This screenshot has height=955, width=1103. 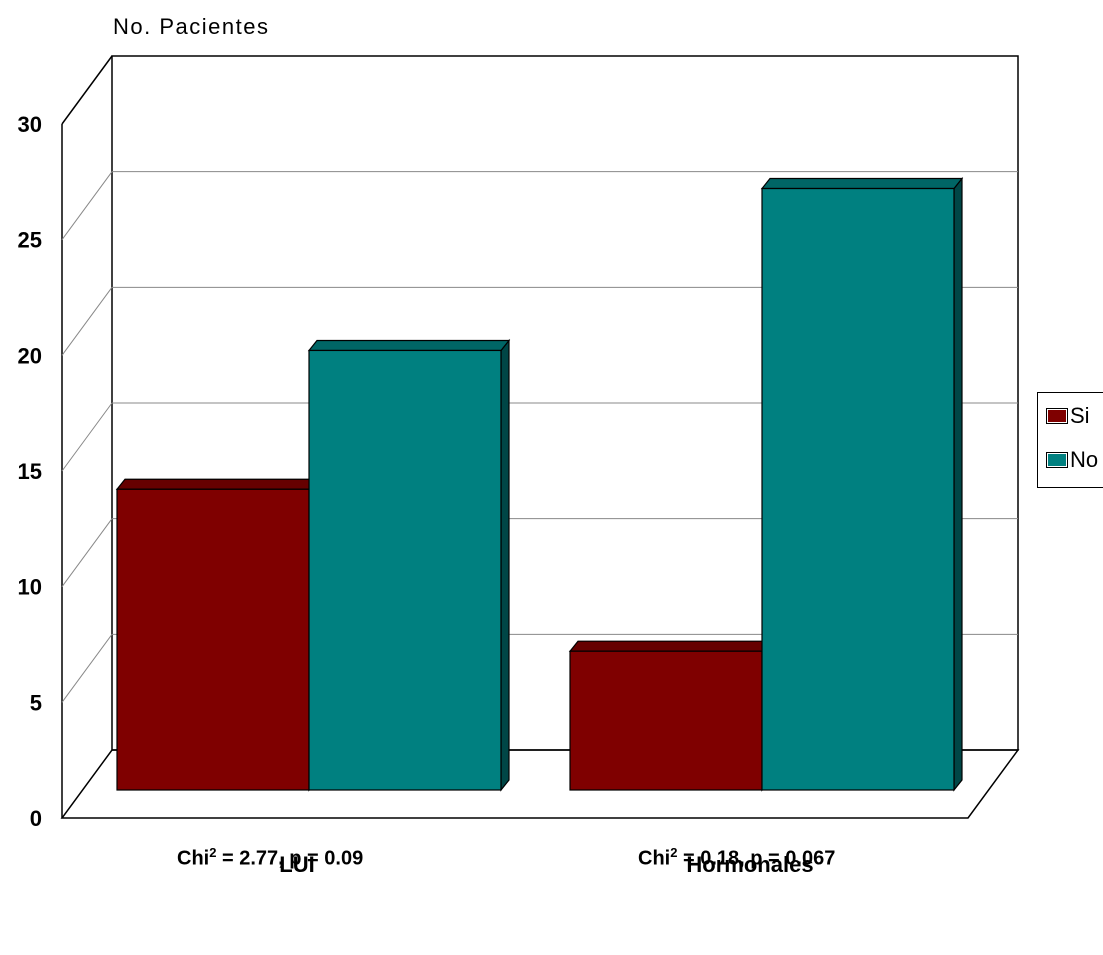 What do you see at coordinates (30, 471) in the screenshot?
I see `y-tick-label: 15` at bounding box center [30, 471].